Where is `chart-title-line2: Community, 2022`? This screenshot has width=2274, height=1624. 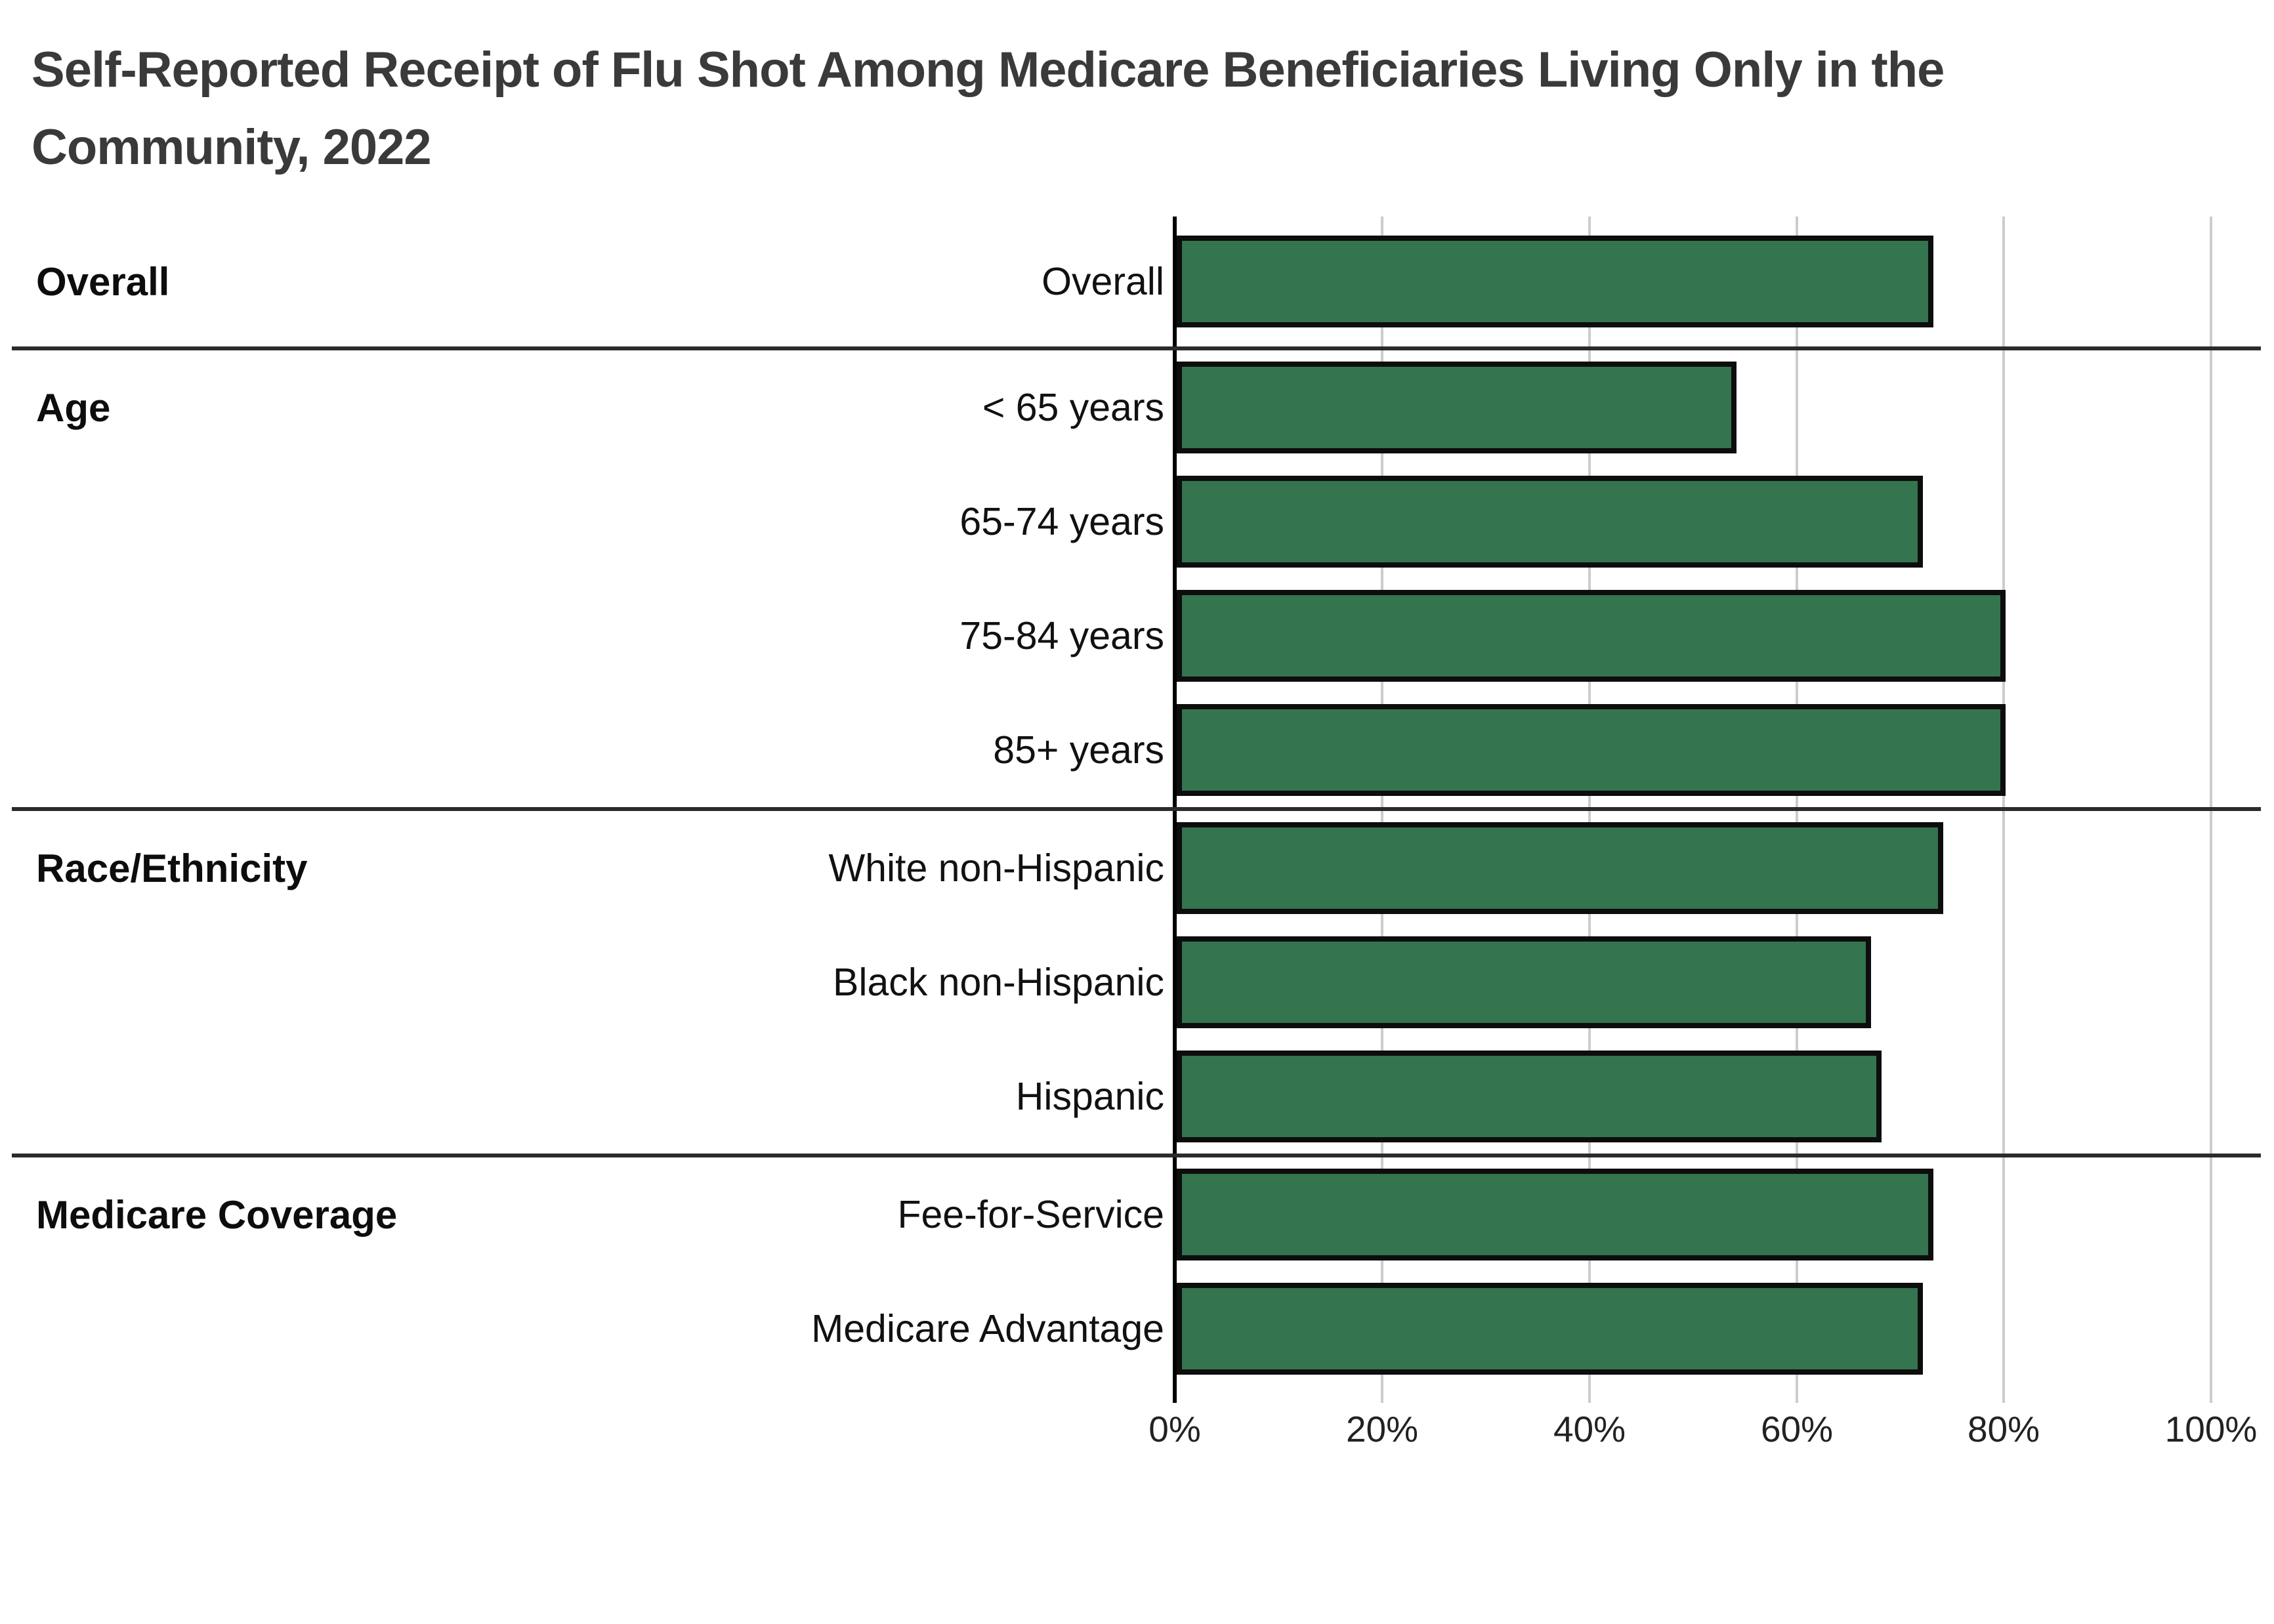
chart-title-line2: Community, 2022 is located at coordinates (232, 147).